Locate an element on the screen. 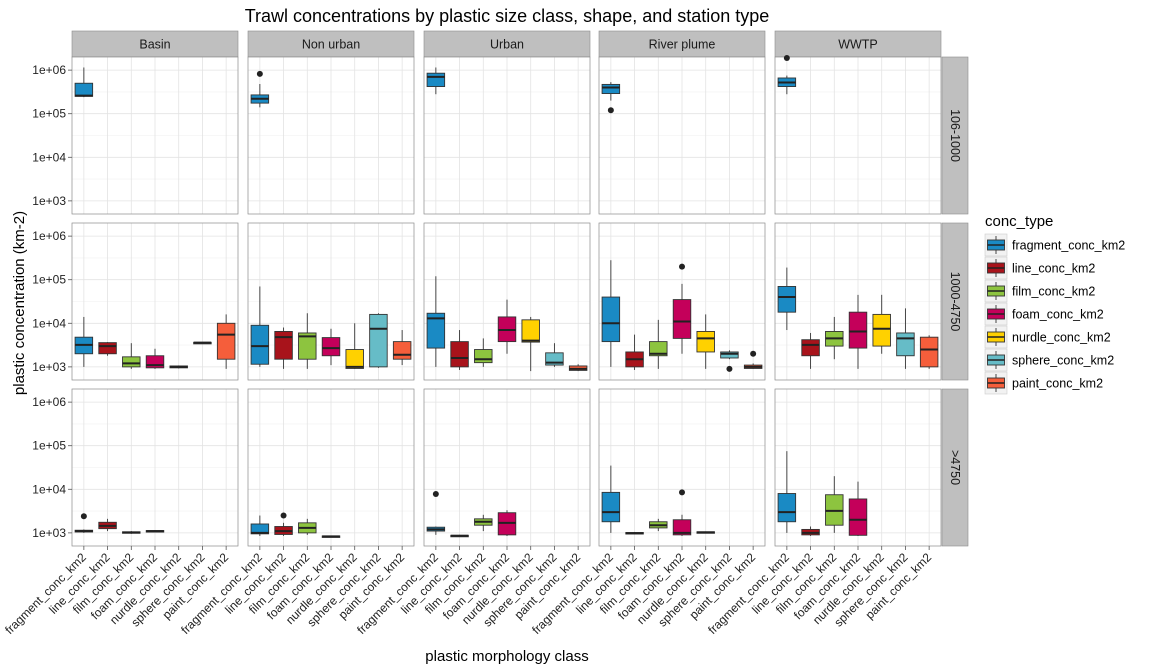 The image size is (1152, 672). legend-entry-sphere_conc_km2: sphere_conc_km2 is located at coordinates (1049, 360).